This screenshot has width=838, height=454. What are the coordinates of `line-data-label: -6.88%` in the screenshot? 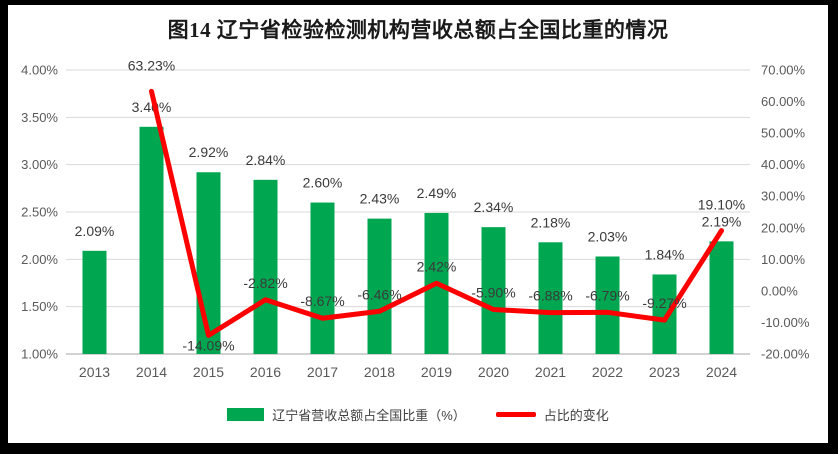 It's located at (550, 296).